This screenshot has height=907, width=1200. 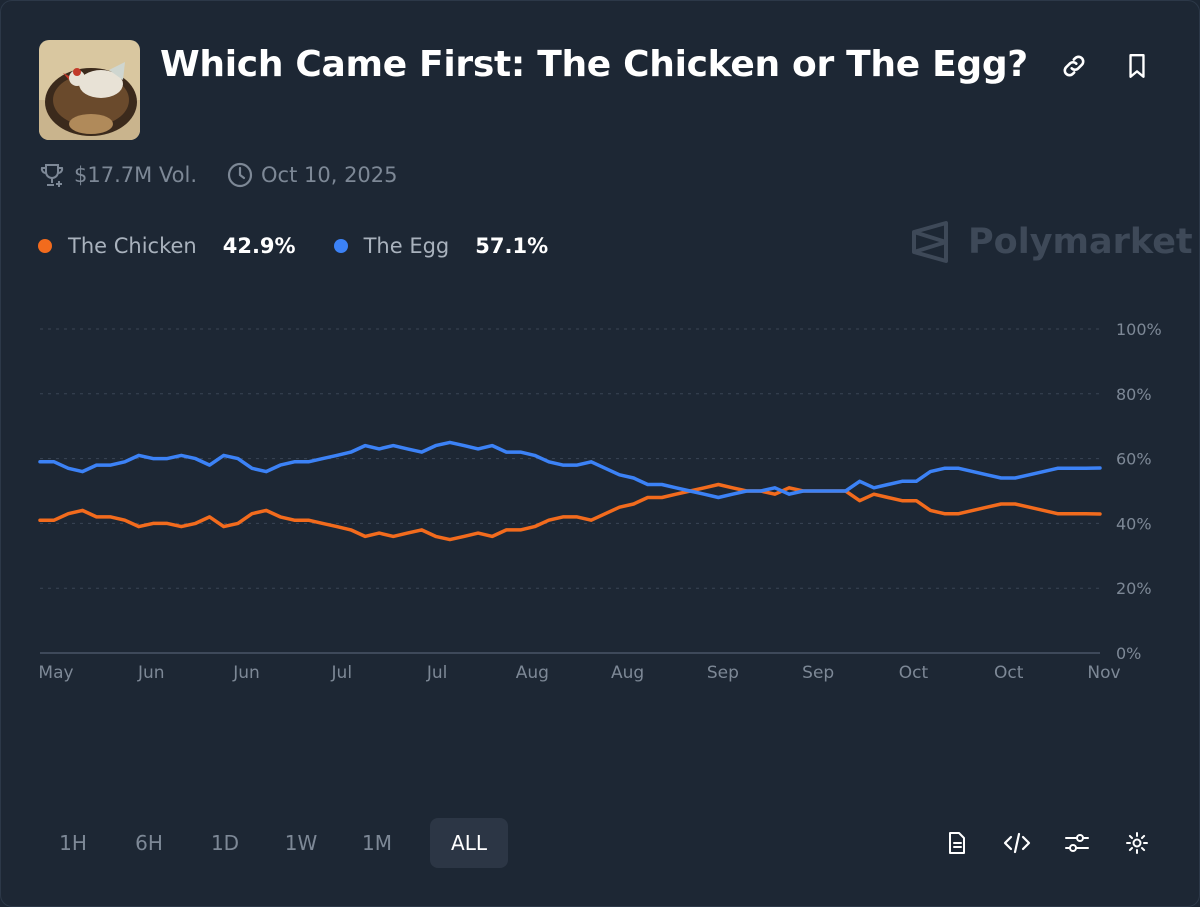 What do you see at coordinates (218, 175) in the screenshot?
I see `market-meta: $17.7M Vol. Oct 10, 2025` at bounding box center [218, 175].